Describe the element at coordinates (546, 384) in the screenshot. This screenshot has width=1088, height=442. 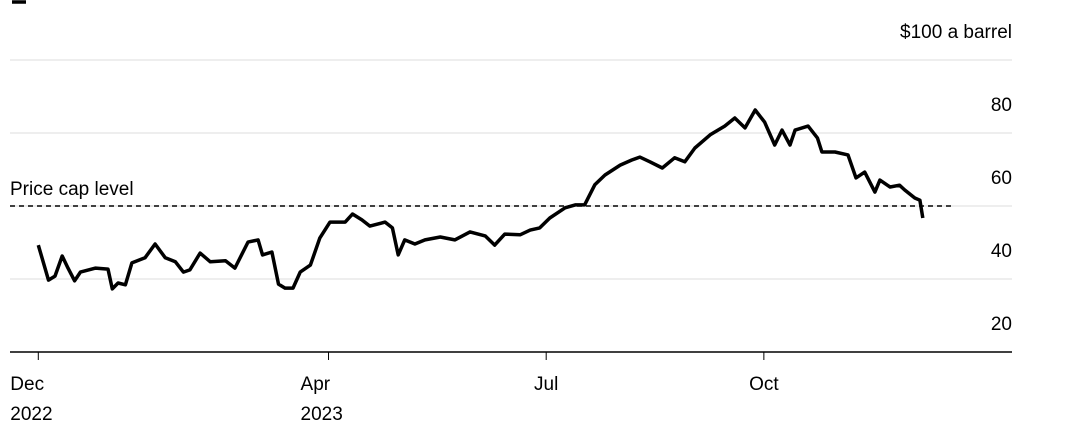
I see `x-tick-label: Jul` at that location.